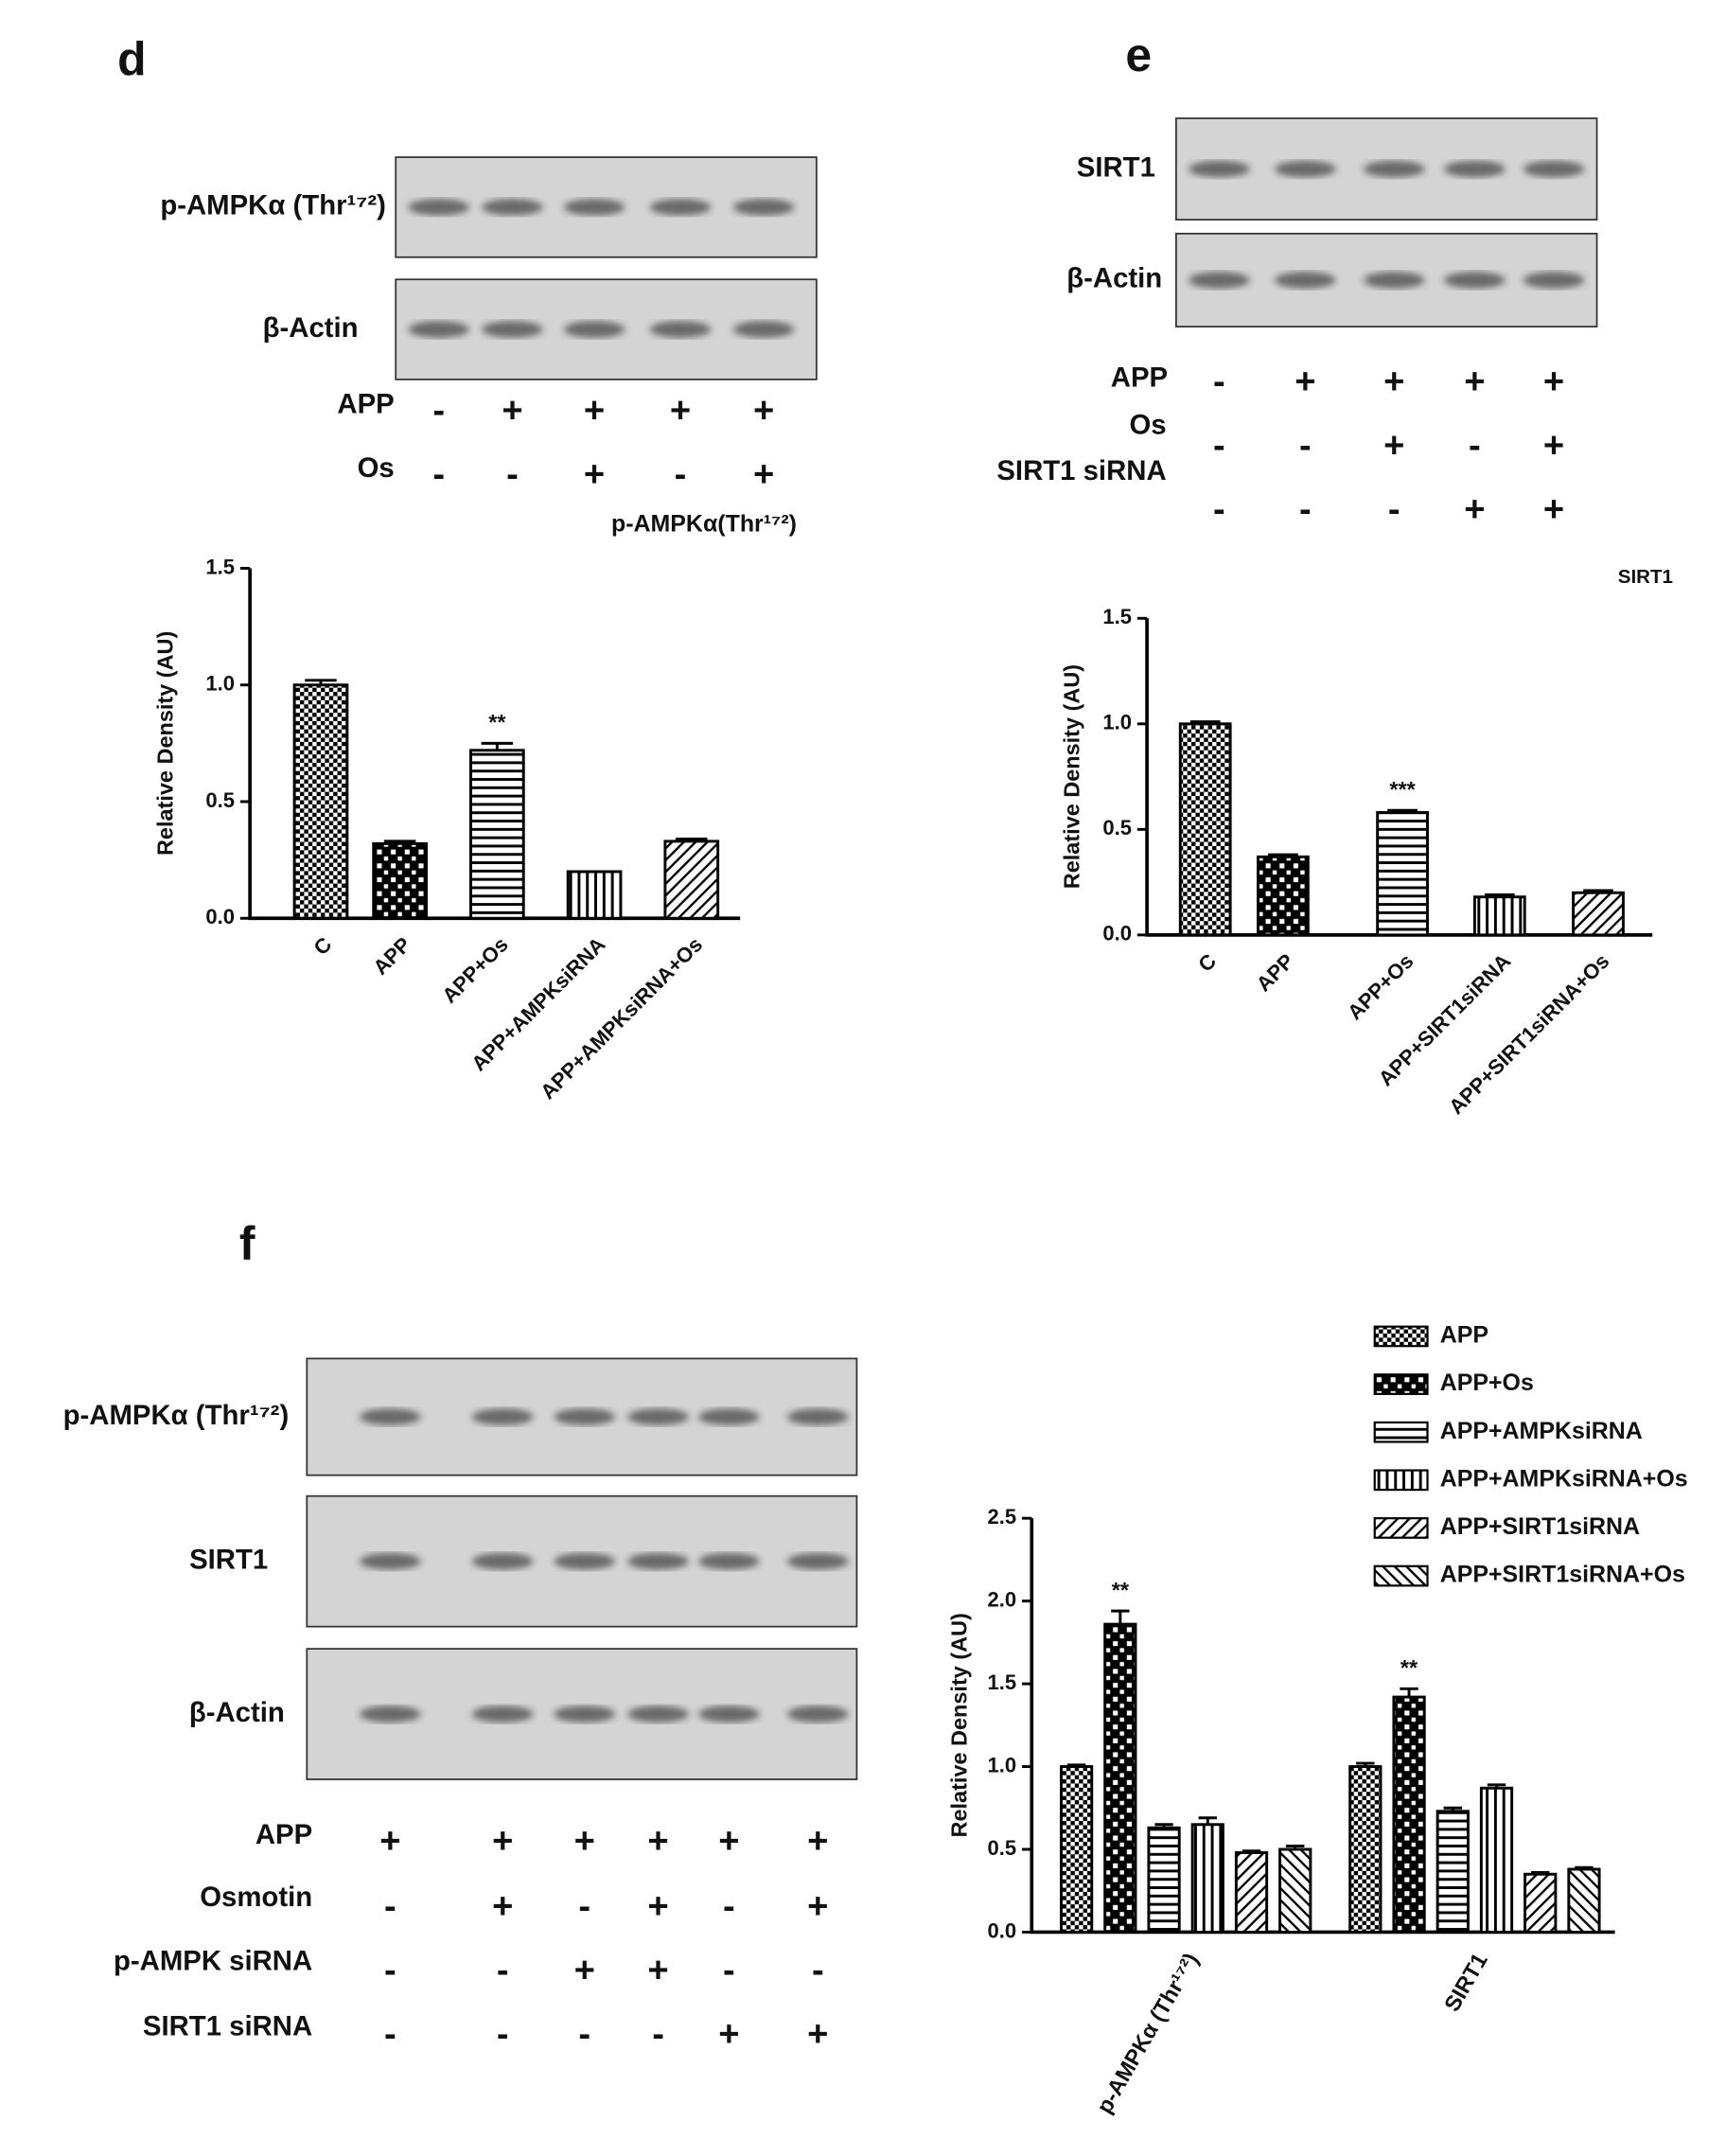  Describe the element at coordinates (391, 956) in the screenshot. I see `x-tick-label: APP` at that location.